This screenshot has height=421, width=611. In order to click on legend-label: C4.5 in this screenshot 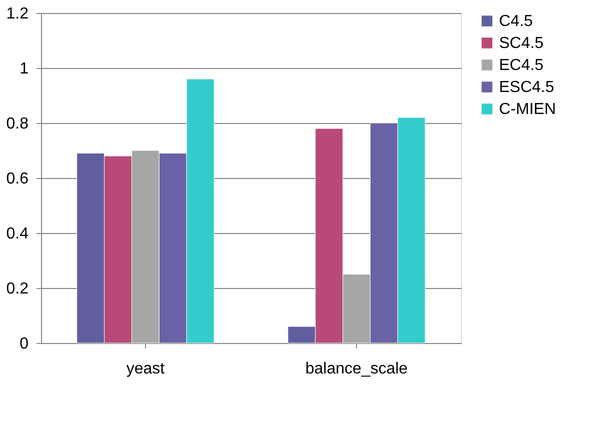, I will do `click(516, 21)`.